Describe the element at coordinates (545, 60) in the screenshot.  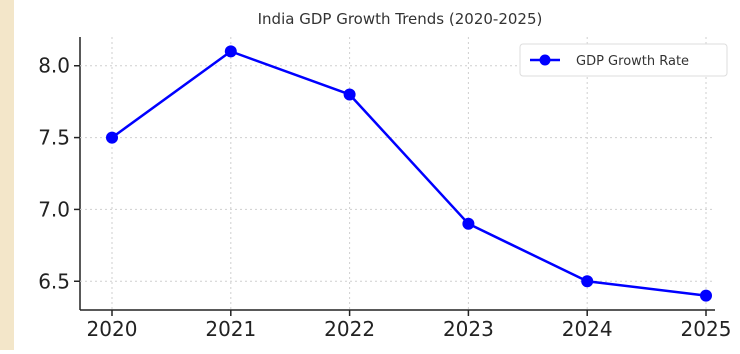
I see `legend-marker-swatch` at that location.